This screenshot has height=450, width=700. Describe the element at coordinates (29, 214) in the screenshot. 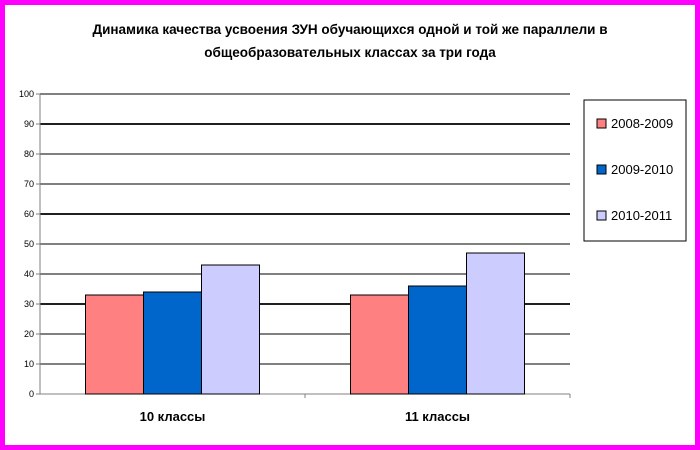

I see `y-tick-label: 60` at that location.